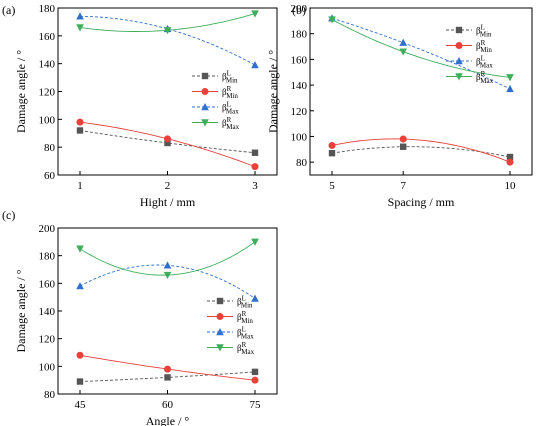  I want to click on x-tick-label: 60, so click(168, 405).